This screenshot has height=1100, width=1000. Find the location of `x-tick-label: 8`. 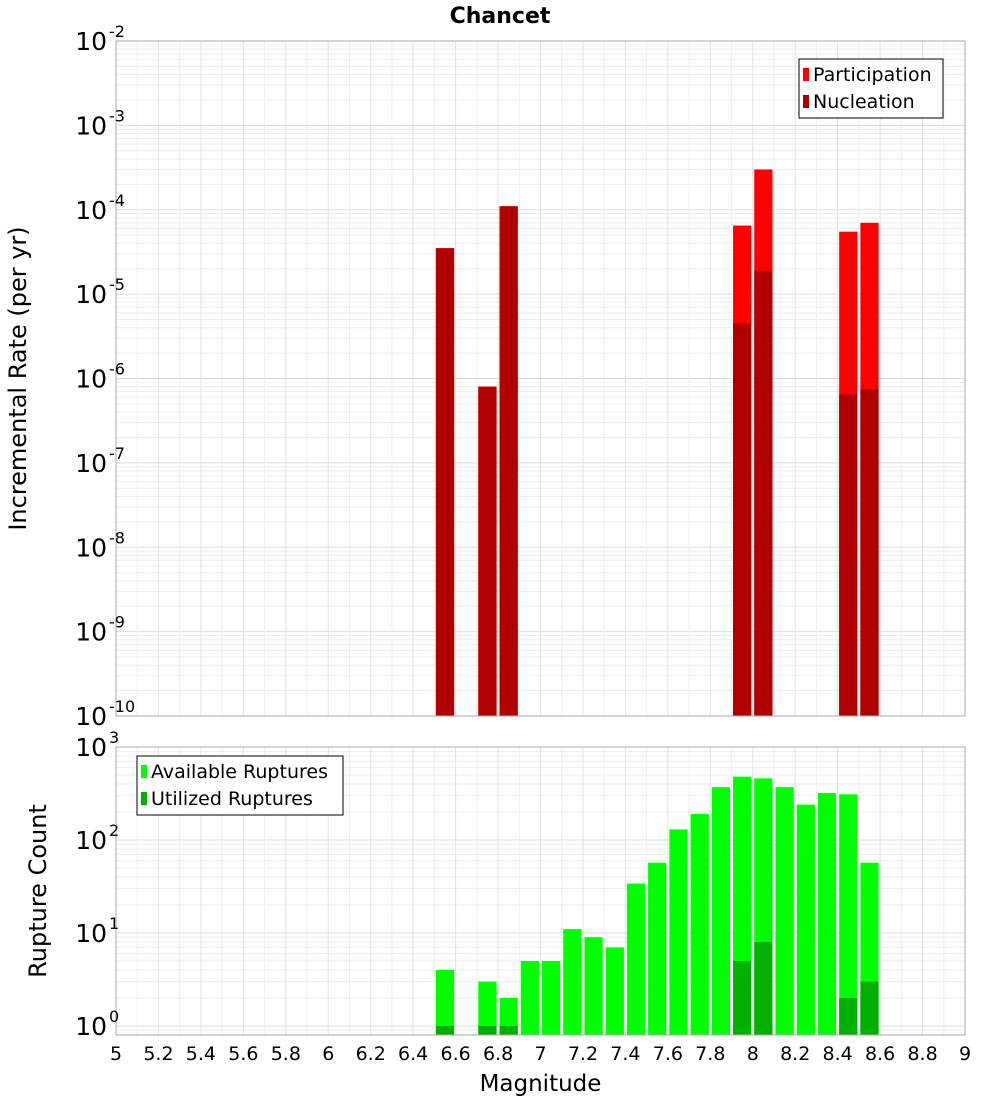

x-tick-label: 8 is located at coordinates (753, 1054).